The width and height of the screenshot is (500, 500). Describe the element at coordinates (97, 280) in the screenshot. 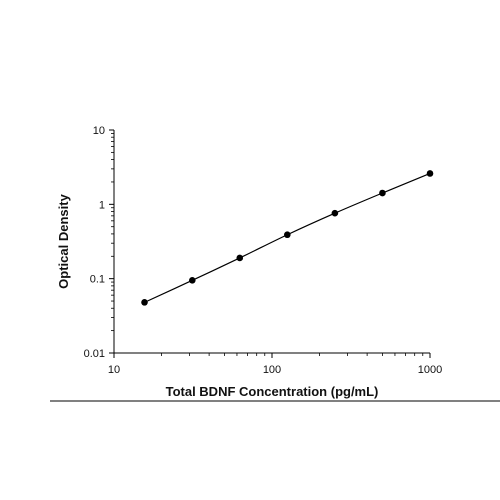

I see `y-tick-label: 0.1` at that location.